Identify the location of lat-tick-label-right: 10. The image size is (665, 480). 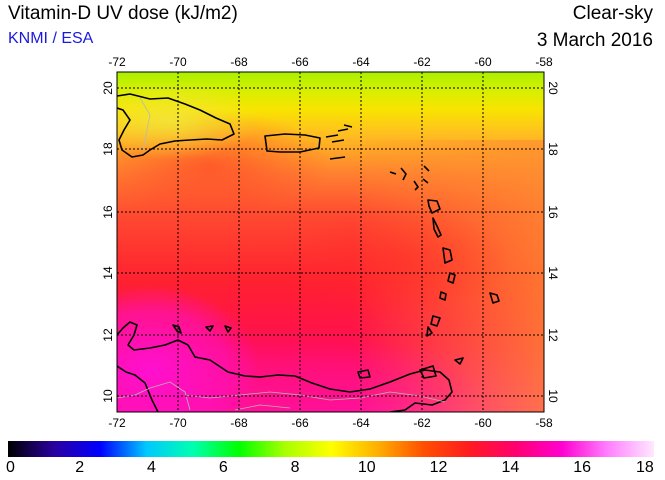
(553, 396).